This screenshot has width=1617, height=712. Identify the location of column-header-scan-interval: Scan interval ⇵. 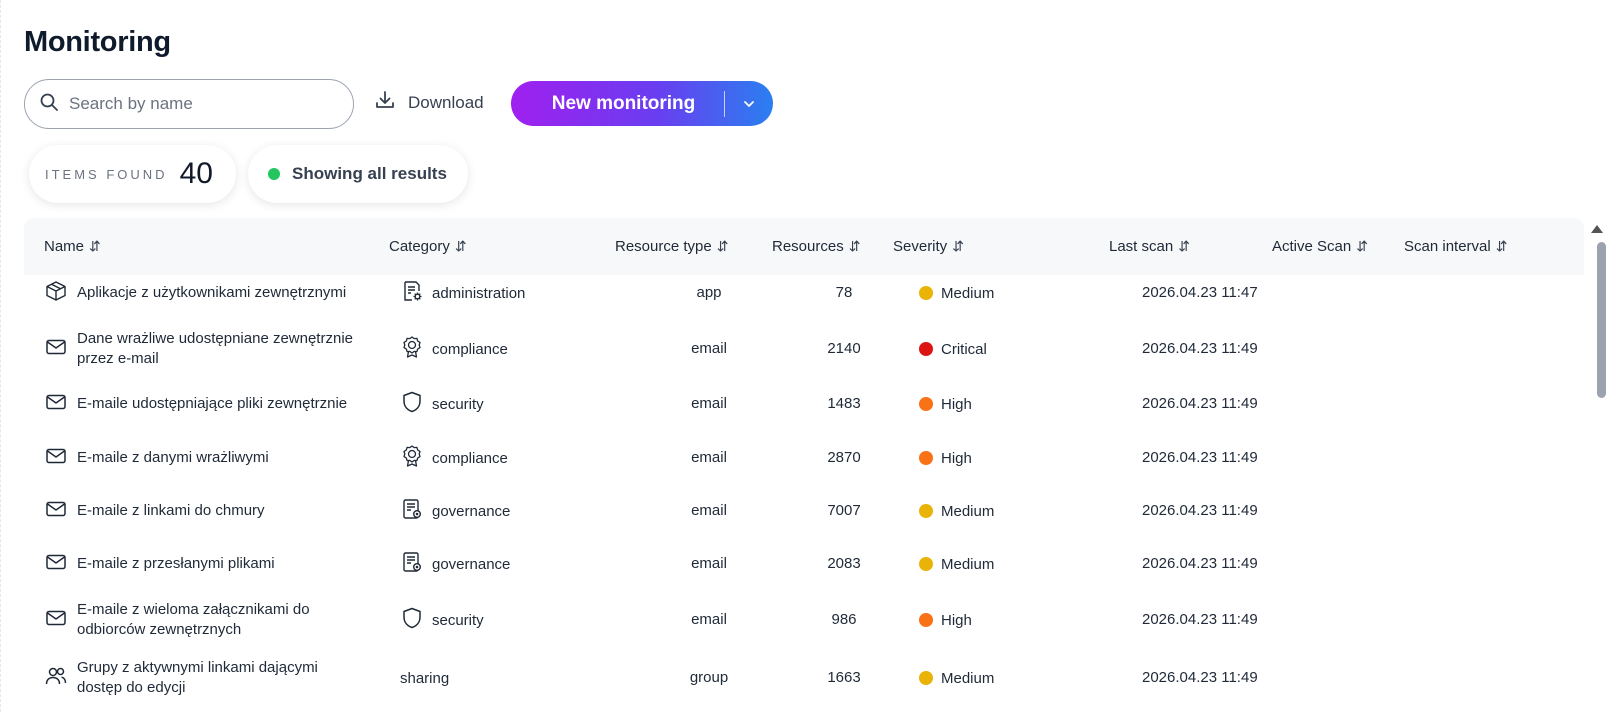
(1456, 246).